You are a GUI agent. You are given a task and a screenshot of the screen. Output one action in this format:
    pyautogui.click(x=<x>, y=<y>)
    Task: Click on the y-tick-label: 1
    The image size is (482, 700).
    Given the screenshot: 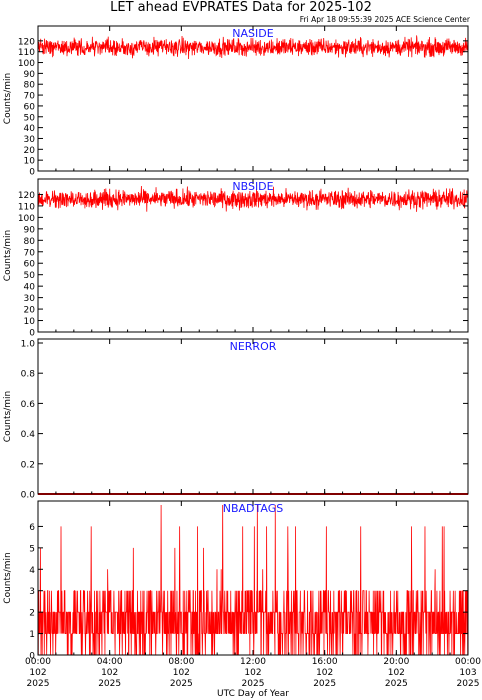 What is the action you would take?
    pyautogui.click(x=32, y=635)
    